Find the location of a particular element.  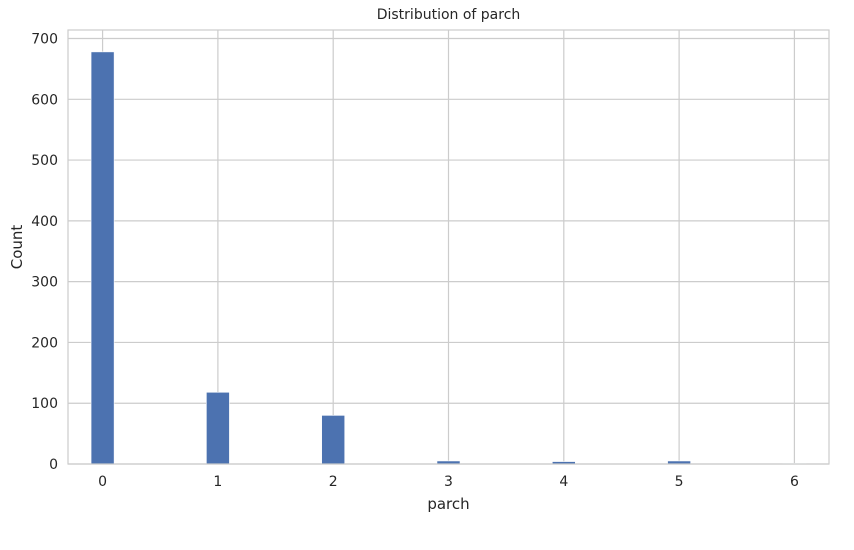

x-tick-label: 0 is located at coordinates (102, 482).